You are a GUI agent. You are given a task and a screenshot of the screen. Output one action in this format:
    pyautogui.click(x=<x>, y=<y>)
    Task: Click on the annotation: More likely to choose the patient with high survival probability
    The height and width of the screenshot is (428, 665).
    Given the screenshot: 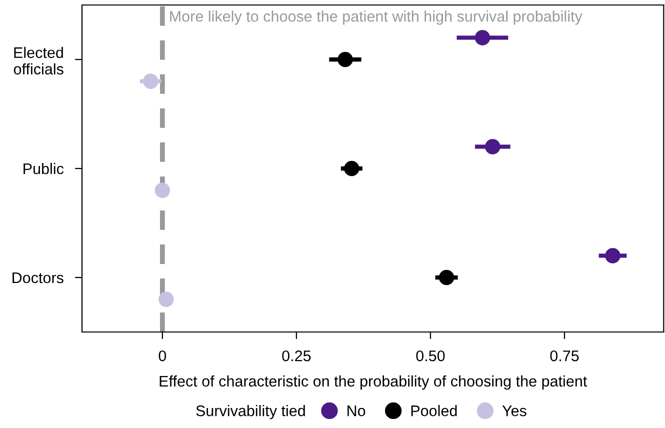 What is the action you would take?
    pyautogui.click(x=376, y=17)
    